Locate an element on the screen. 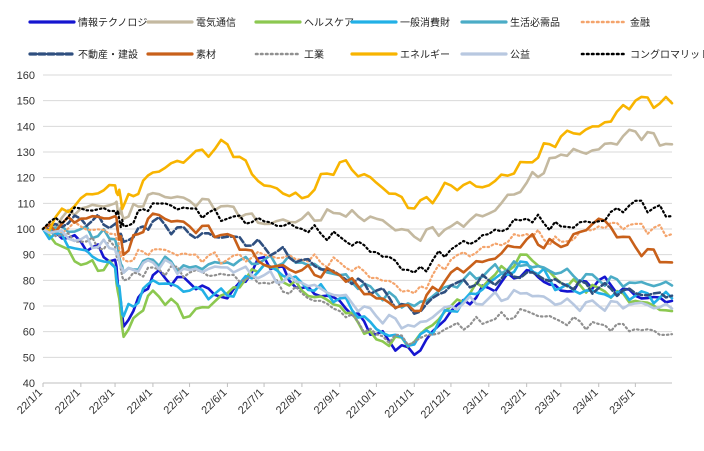 This screenshot has height=451, width=704. x-tick-label: 22/7/1 is located at coordinates (251, 402).